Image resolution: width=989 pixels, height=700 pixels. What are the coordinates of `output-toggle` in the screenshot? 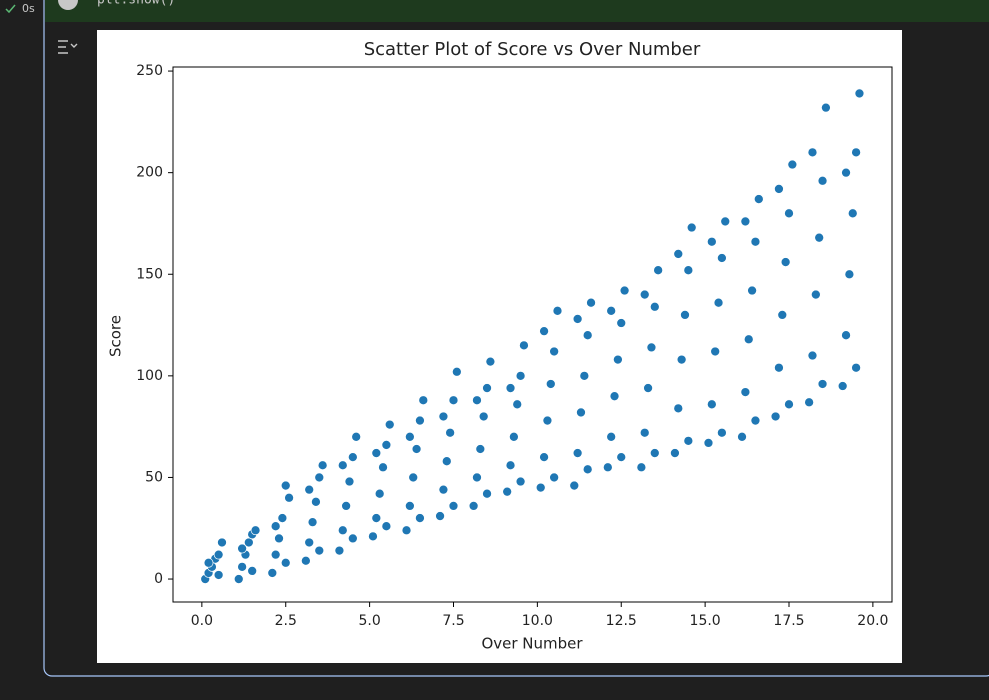 It's located at (68, 47).